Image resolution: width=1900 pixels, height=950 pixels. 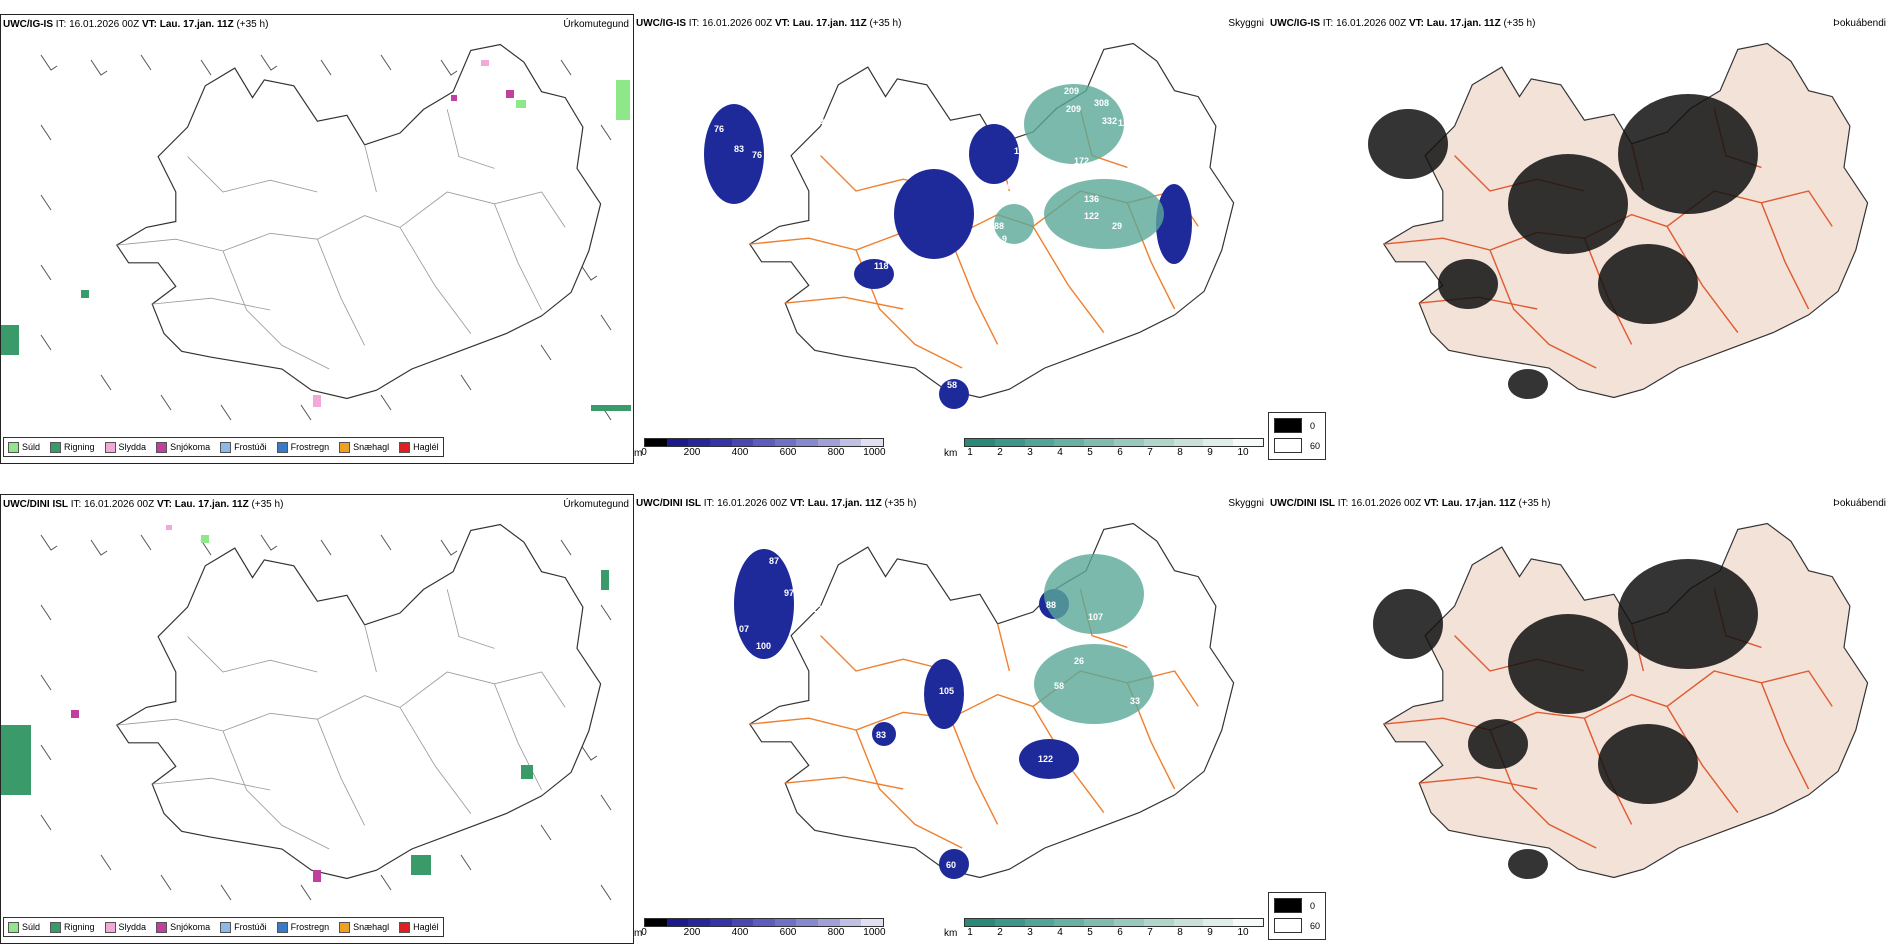 What do you see at coordinates (1007, 186) in the screenshot?
I see `height-label: 96` at bounding box center [1007, 186].